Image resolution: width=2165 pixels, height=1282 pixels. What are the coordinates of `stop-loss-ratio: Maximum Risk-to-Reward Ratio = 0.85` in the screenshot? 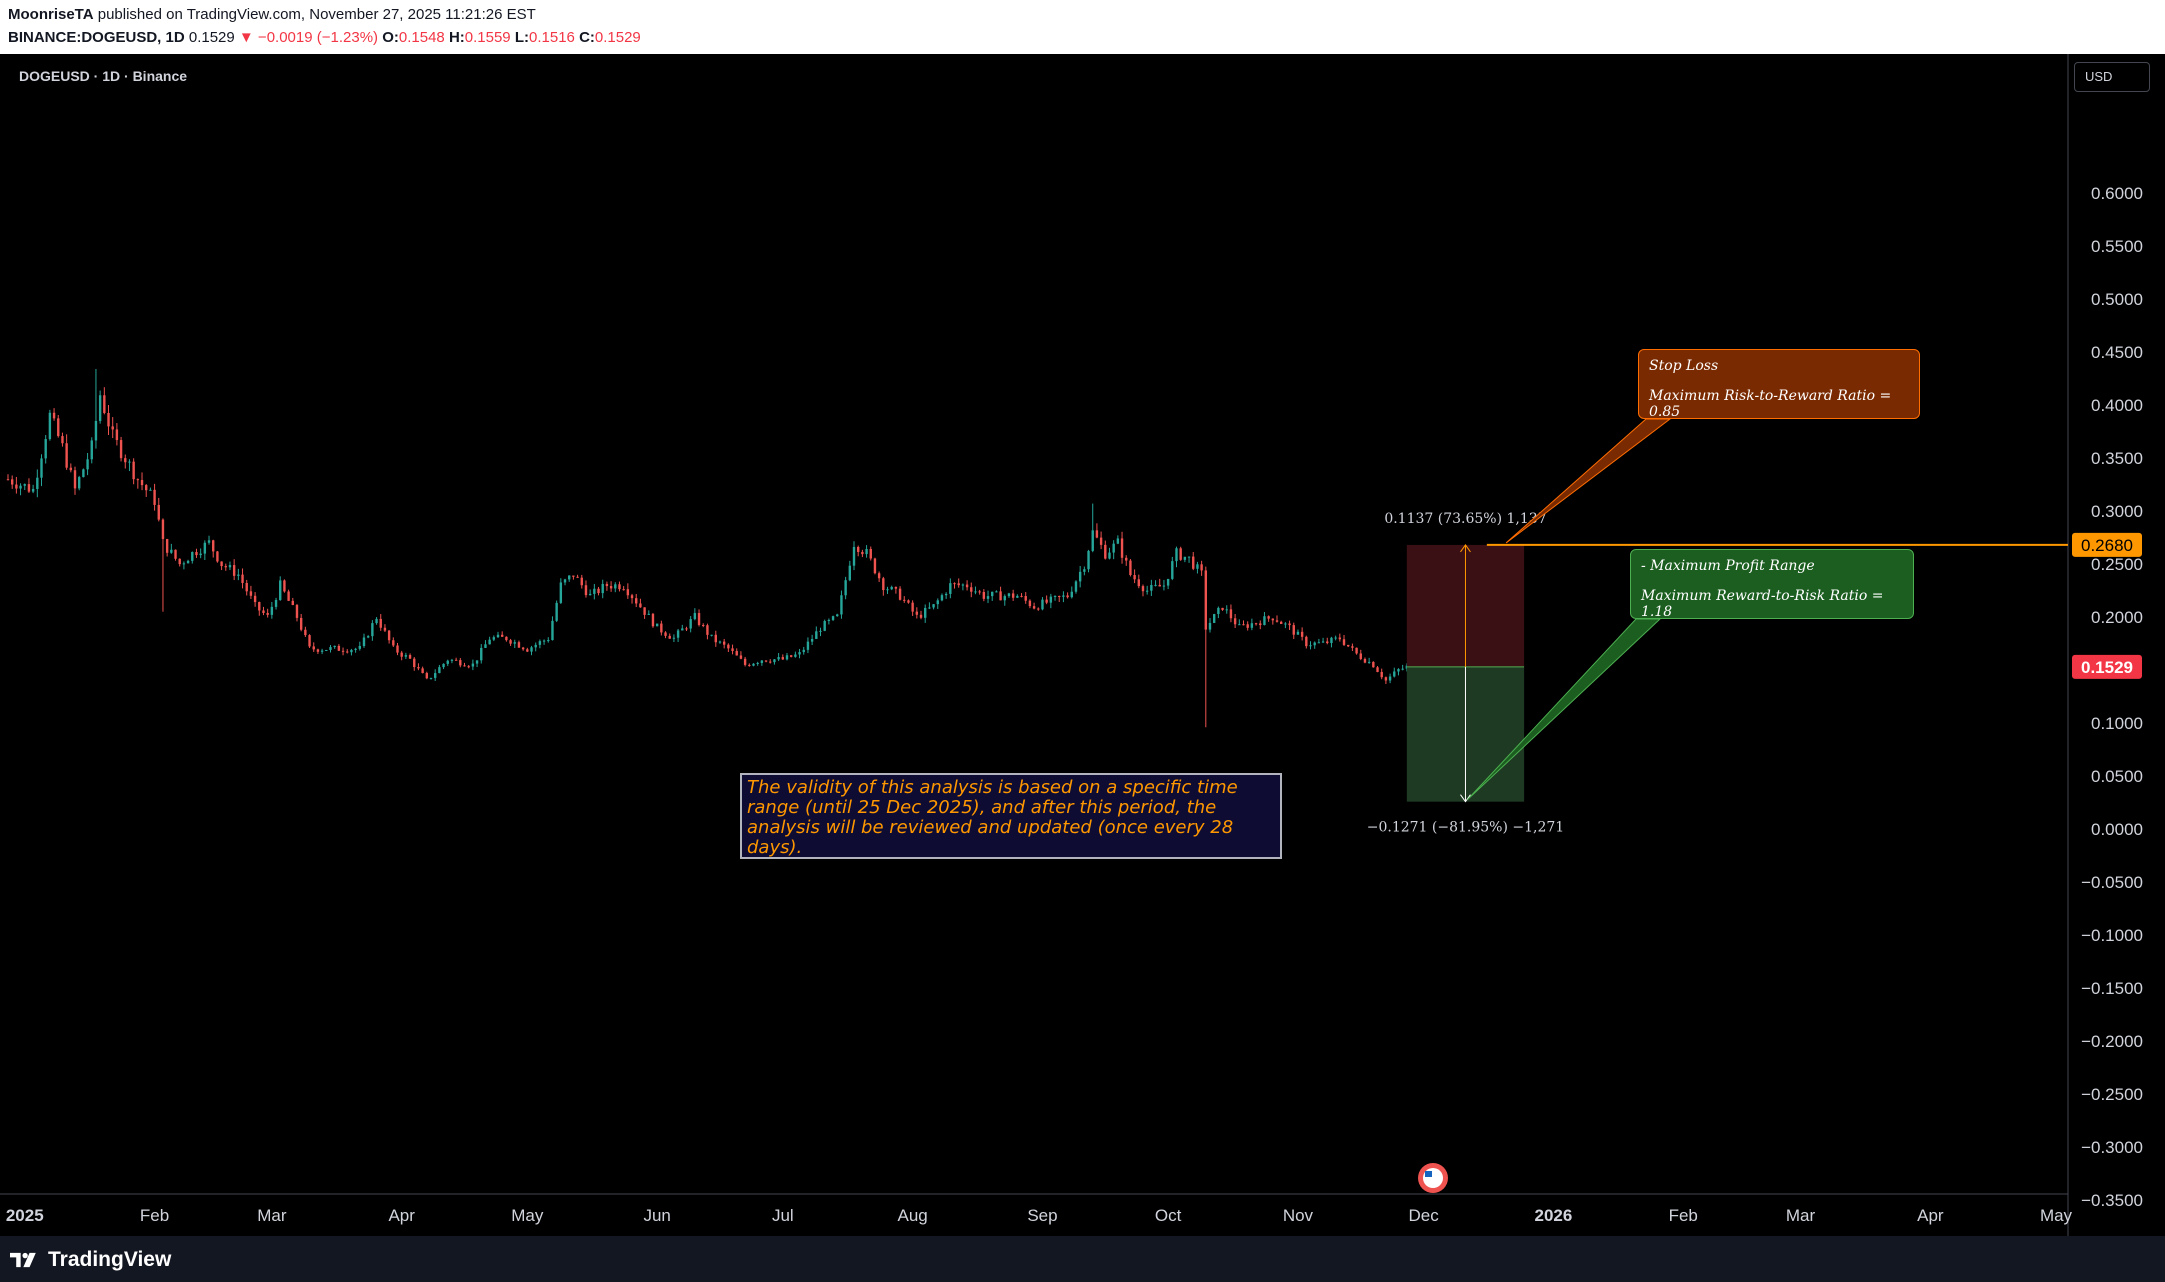 It's located at (1779, 404).